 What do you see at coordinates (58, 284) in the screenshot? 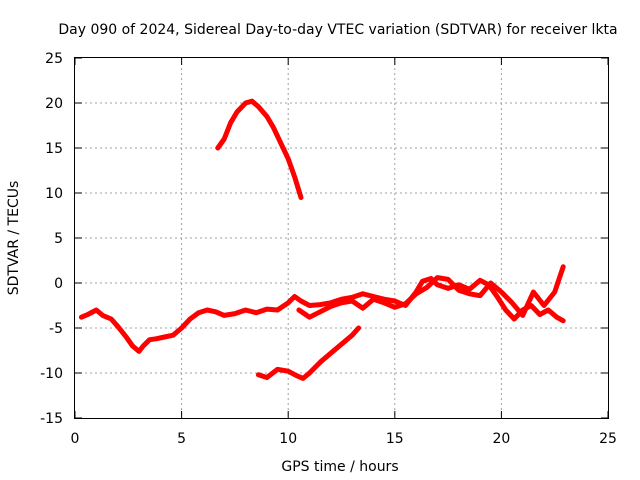
I see `y-tick-label: 0` at bounding box center [58, 284].